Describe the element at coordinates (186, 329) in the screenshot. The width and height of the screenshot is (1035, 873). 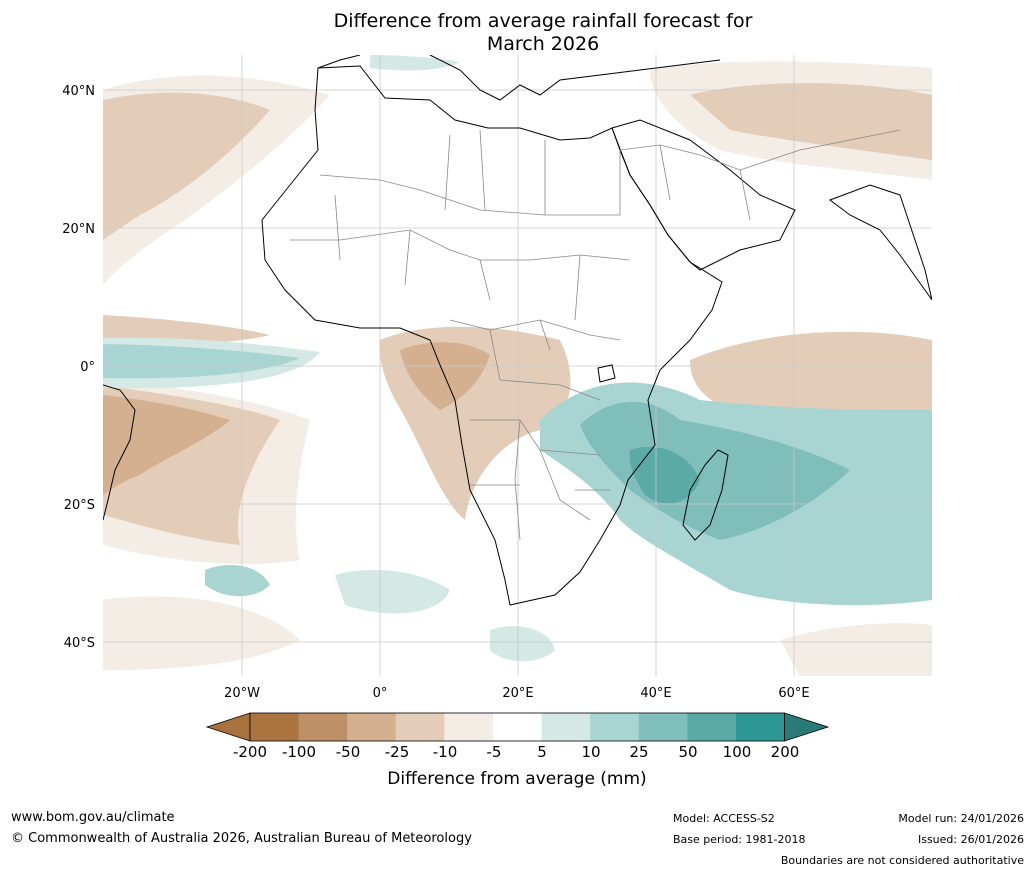
I see `dry-region-equatorial-atlantic` at that location.